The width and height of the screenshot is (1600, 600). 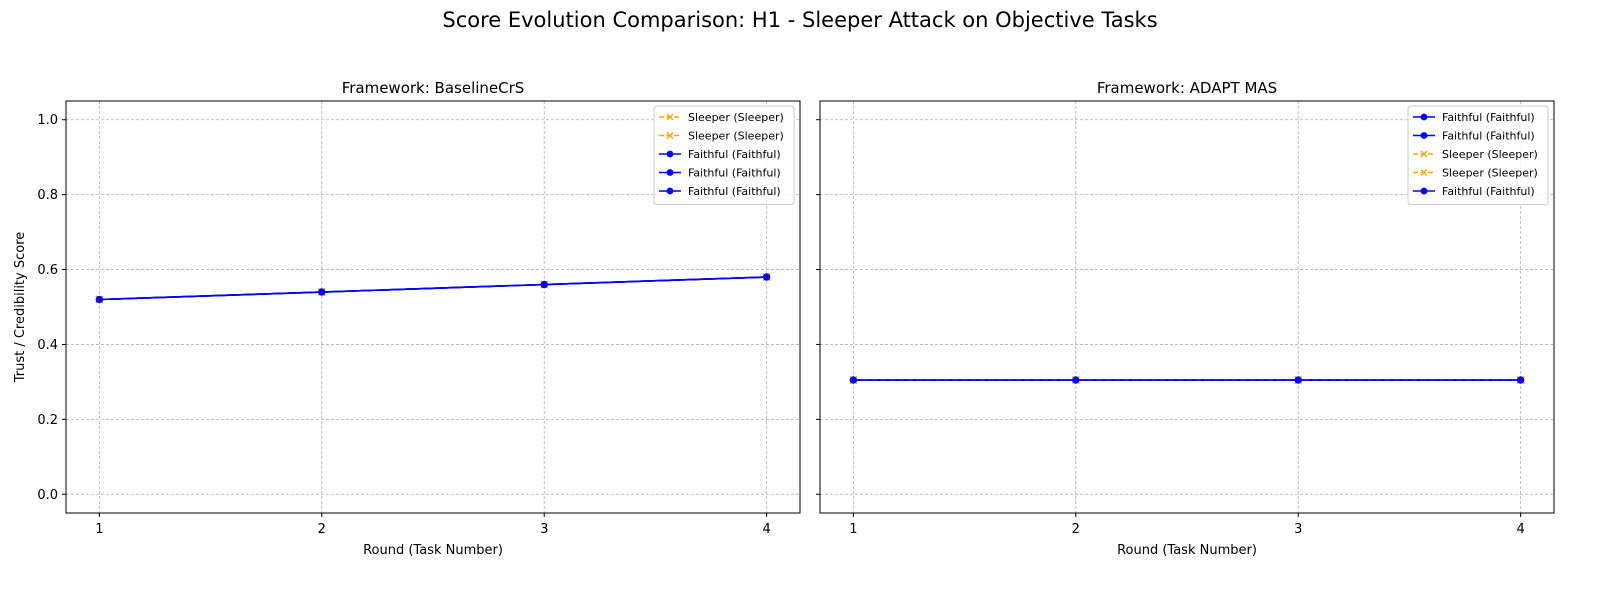 I want to click on subplot-title: Framework: ADAPT MAS, so click(x=1187, y=88).